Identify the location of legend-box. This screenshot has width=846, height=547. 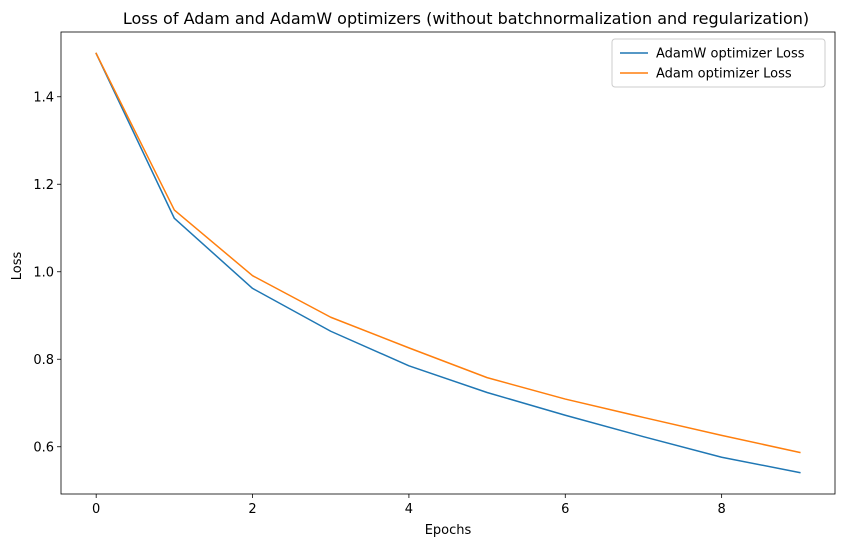
(718, 63).